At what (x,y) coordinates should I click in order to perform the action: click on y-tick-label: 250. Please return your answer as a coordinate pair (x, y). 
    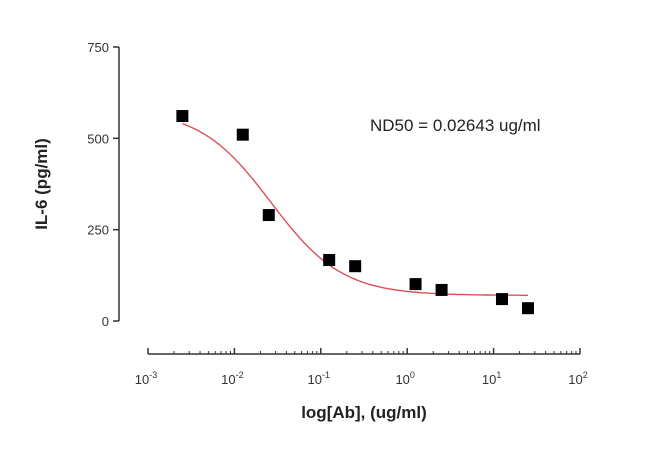
    Looking at the image, I should click on (98, 230).